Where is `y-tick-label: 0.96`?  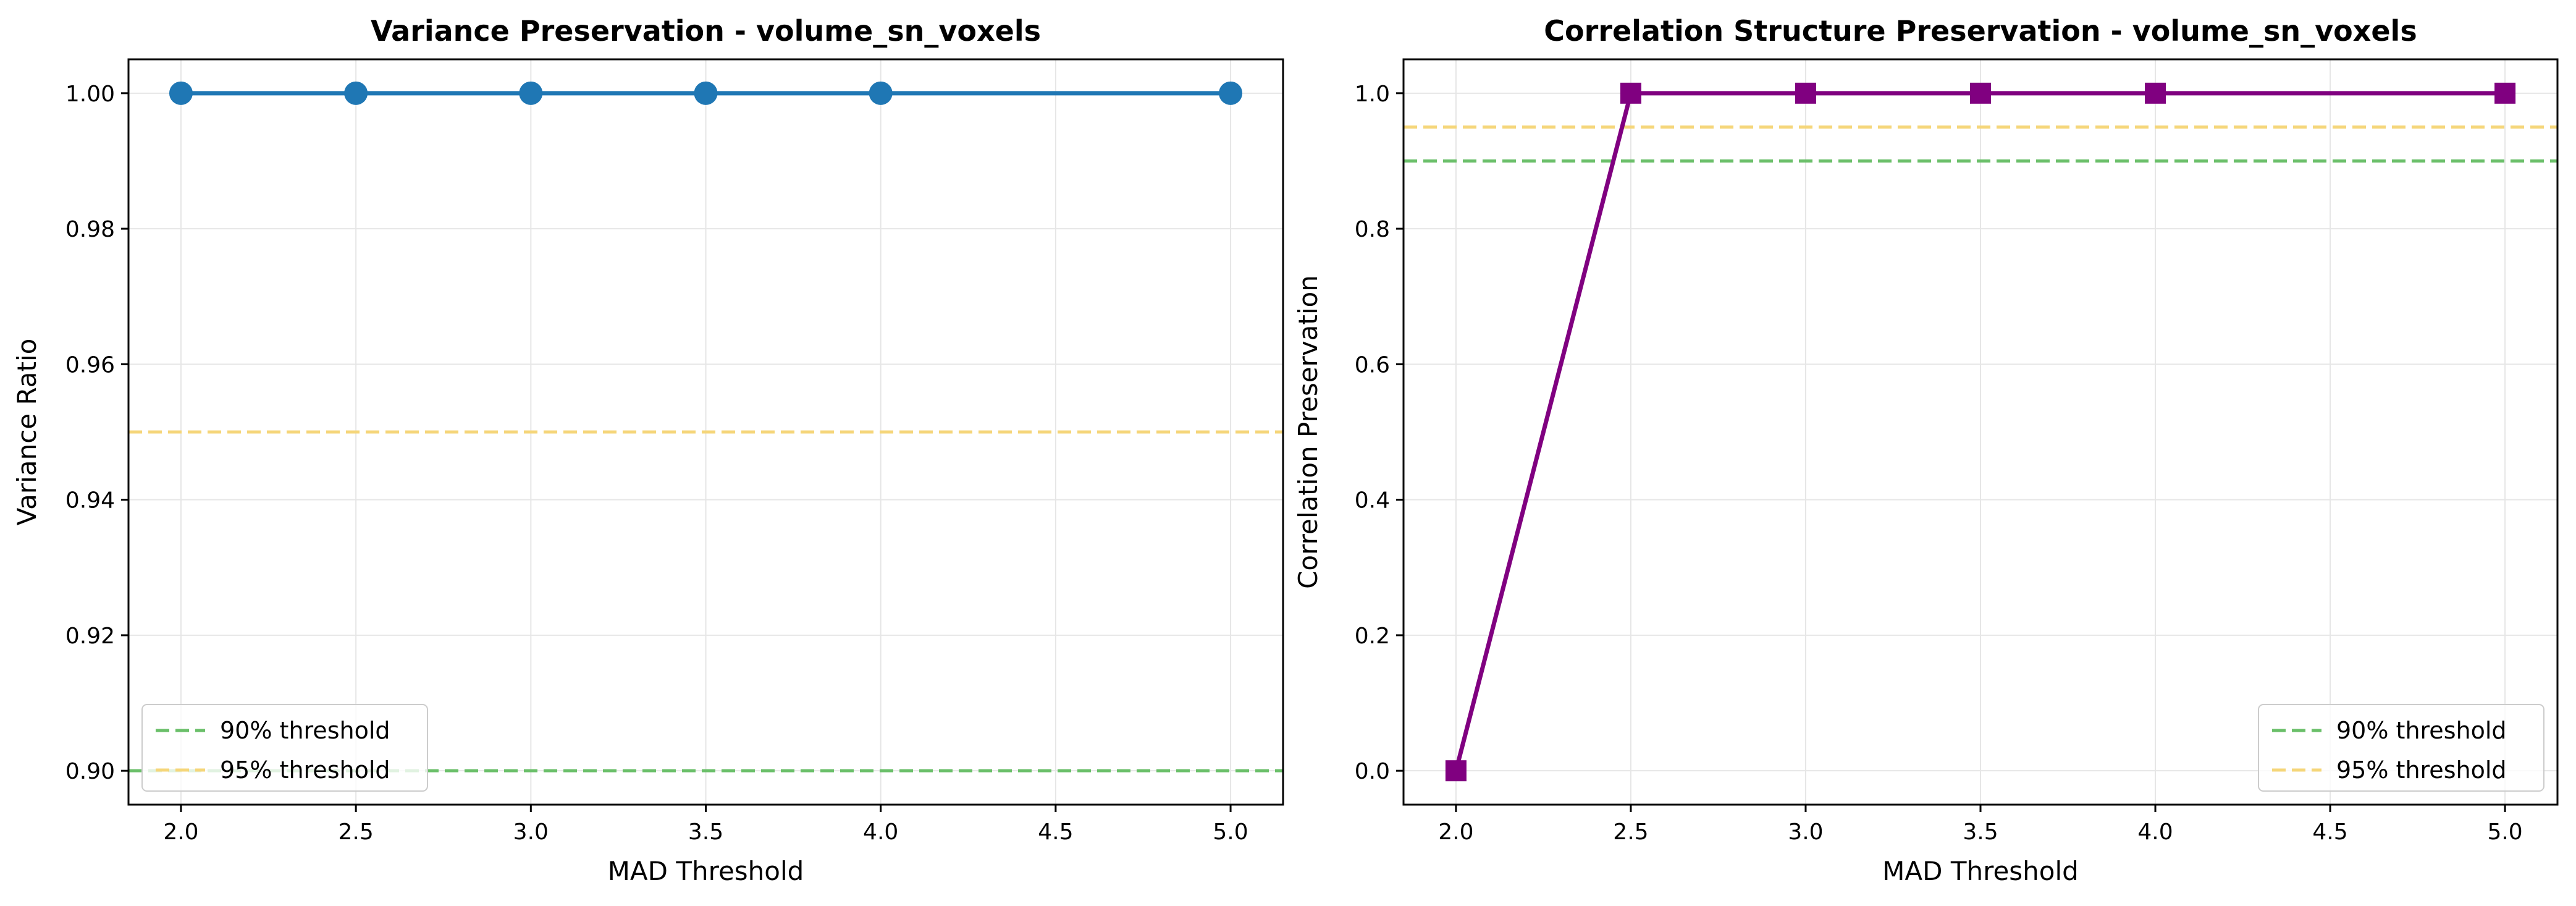
y-tick-label: 0.96 is located at coordinates (90, 365).